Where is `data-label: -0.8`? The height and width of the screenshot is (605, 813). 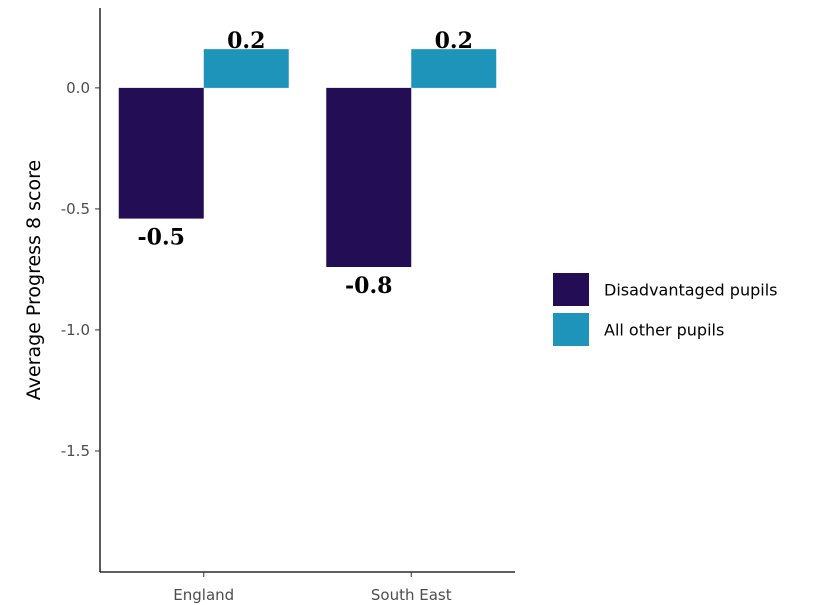 data-label: -0.8 is located at coordinates (368, 286).